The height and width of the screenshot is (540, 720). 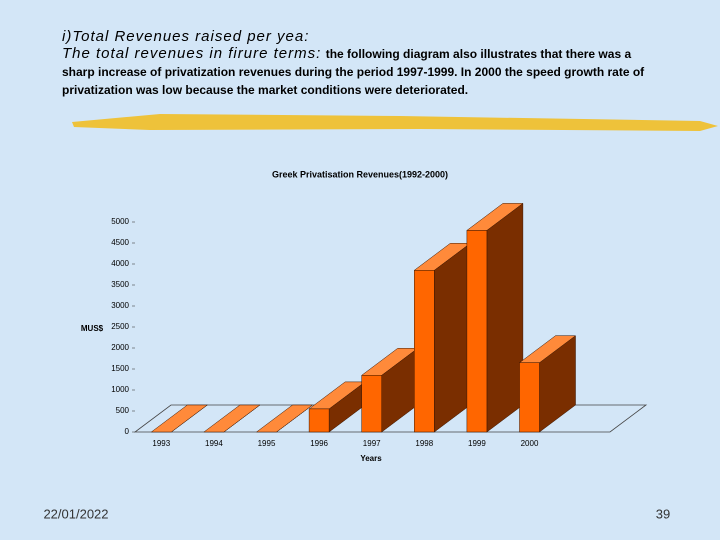 I want to click on y-tick-label: 4000, so click(x=120, y=263).